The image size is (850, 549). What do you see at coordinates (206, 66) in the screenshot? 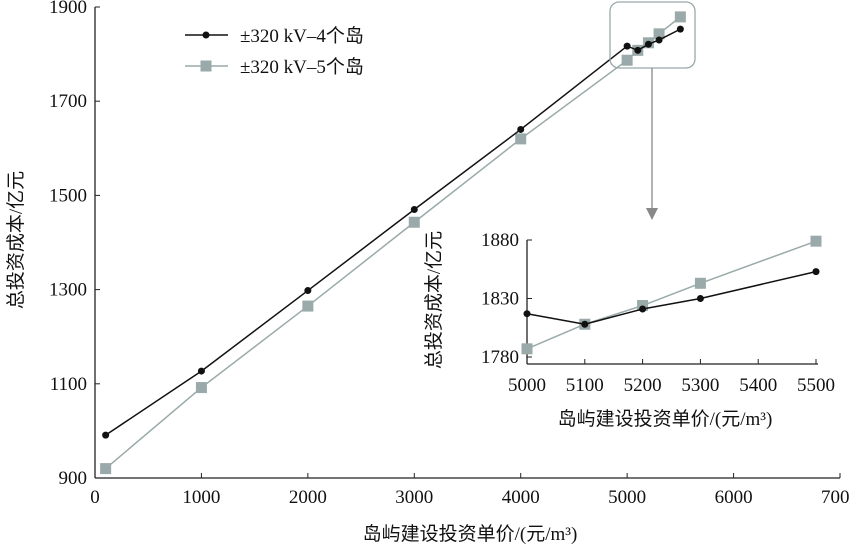
I see `legend-marker-square` at bounding box center [206, 66].